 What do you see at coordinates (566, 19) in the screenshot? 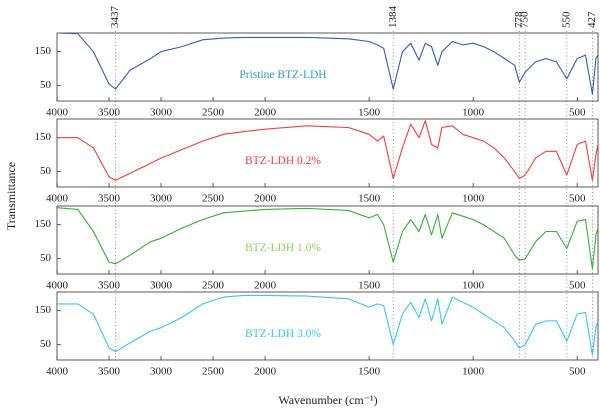
I see `peak-label: 550` at bounding box center [566, 19].